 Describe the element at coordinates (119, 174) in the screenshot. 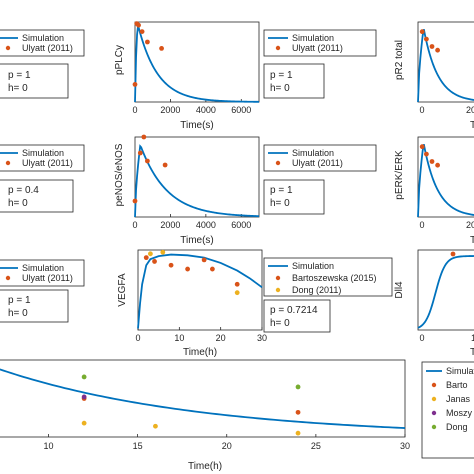

I see `y-axis-label: peNOS/eNOS` at that location.